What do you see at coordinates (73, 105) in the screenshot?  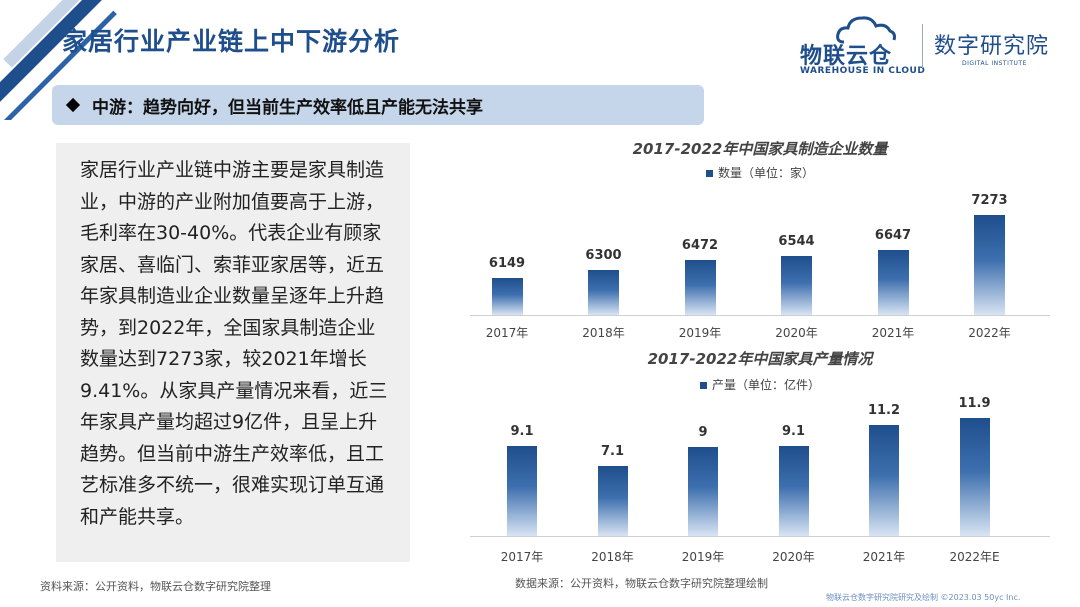 I see `diamond-icon` at bounding box center [73, 105].